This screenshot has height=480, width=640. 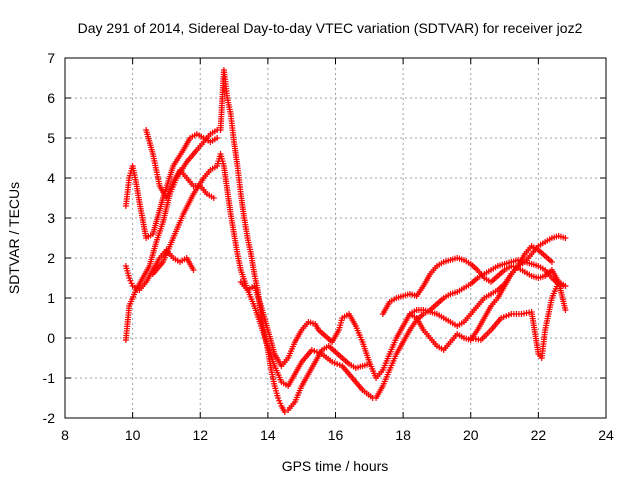 I want to click on y-tick-labels: -2 -1 0 1 2 3 4 5 6 7, so click(x=49, y=238).